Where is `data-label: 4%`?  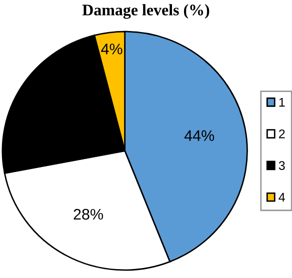 data-label: 4% is located at coordinates (111, 49).